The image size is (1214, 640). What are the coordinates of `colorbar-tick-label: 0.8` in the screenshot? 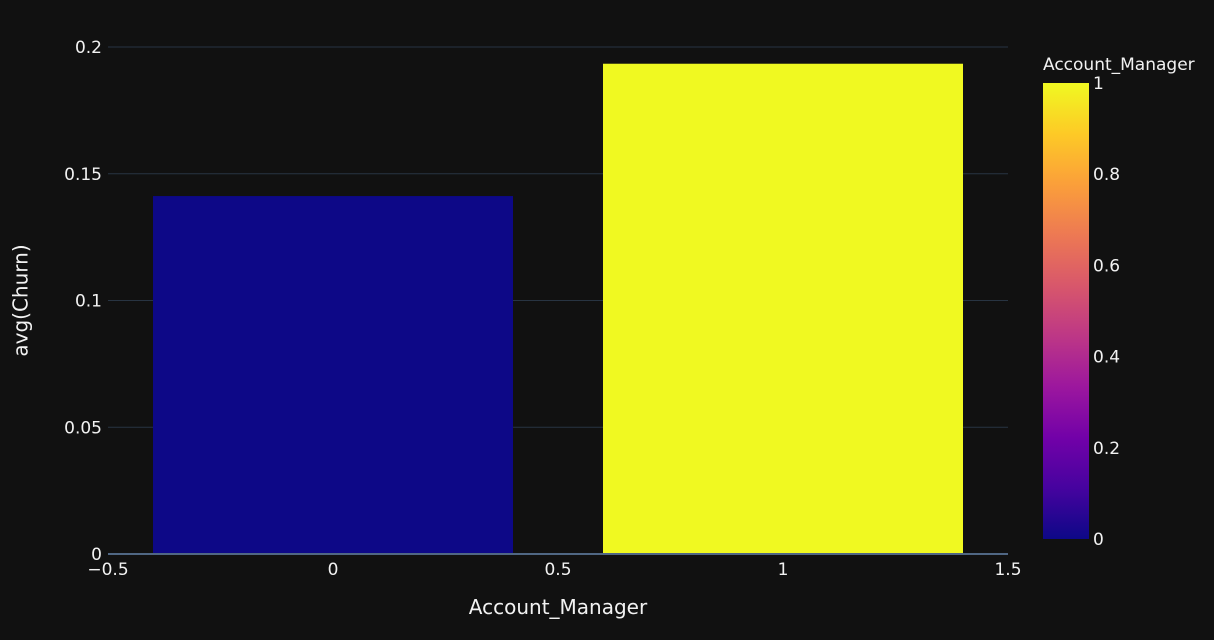 It's located at (1106, 175).